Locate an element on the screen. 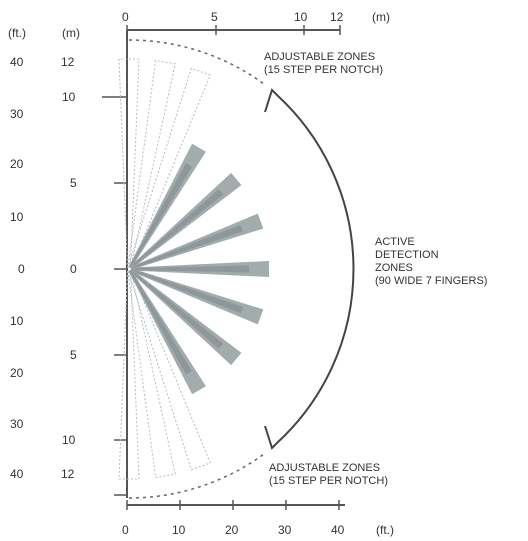  adjustable-zones-bottom-label: ADJUSTABLE ZONES (15 STEP PER NOTCH) is located at coordinates (328, 475).